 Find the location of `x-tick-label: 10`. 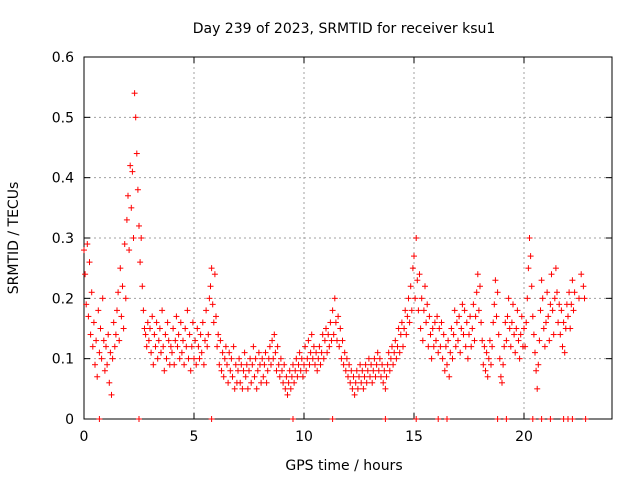

x-tick-label: 10 is located at coordinates (304, 437).